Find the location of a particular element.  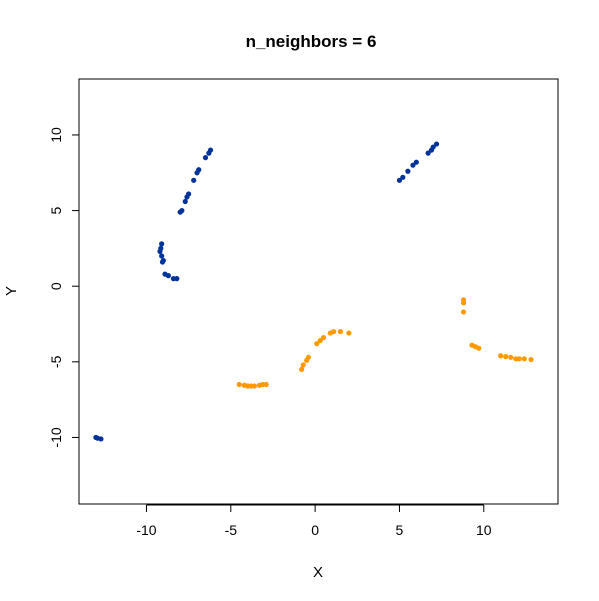

x-tick-label: 10 is located at coordinates (484, 530).